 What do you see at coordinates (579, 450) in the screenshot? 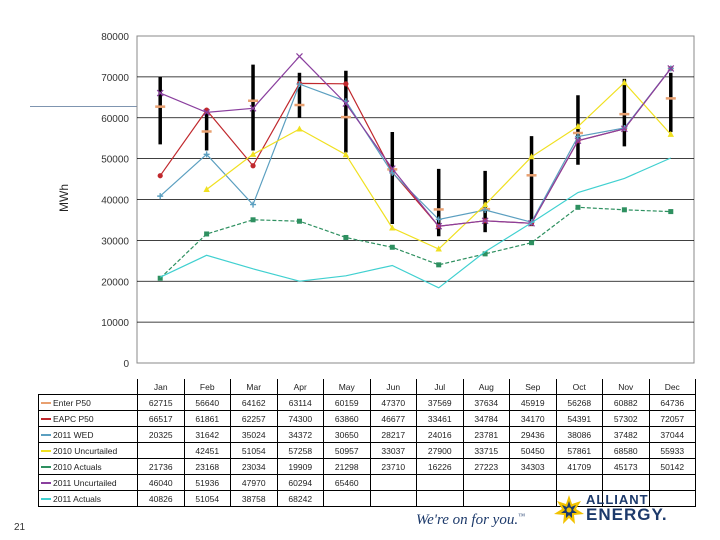
I see `table-cell: 57861` at bounding box center [579, 450].